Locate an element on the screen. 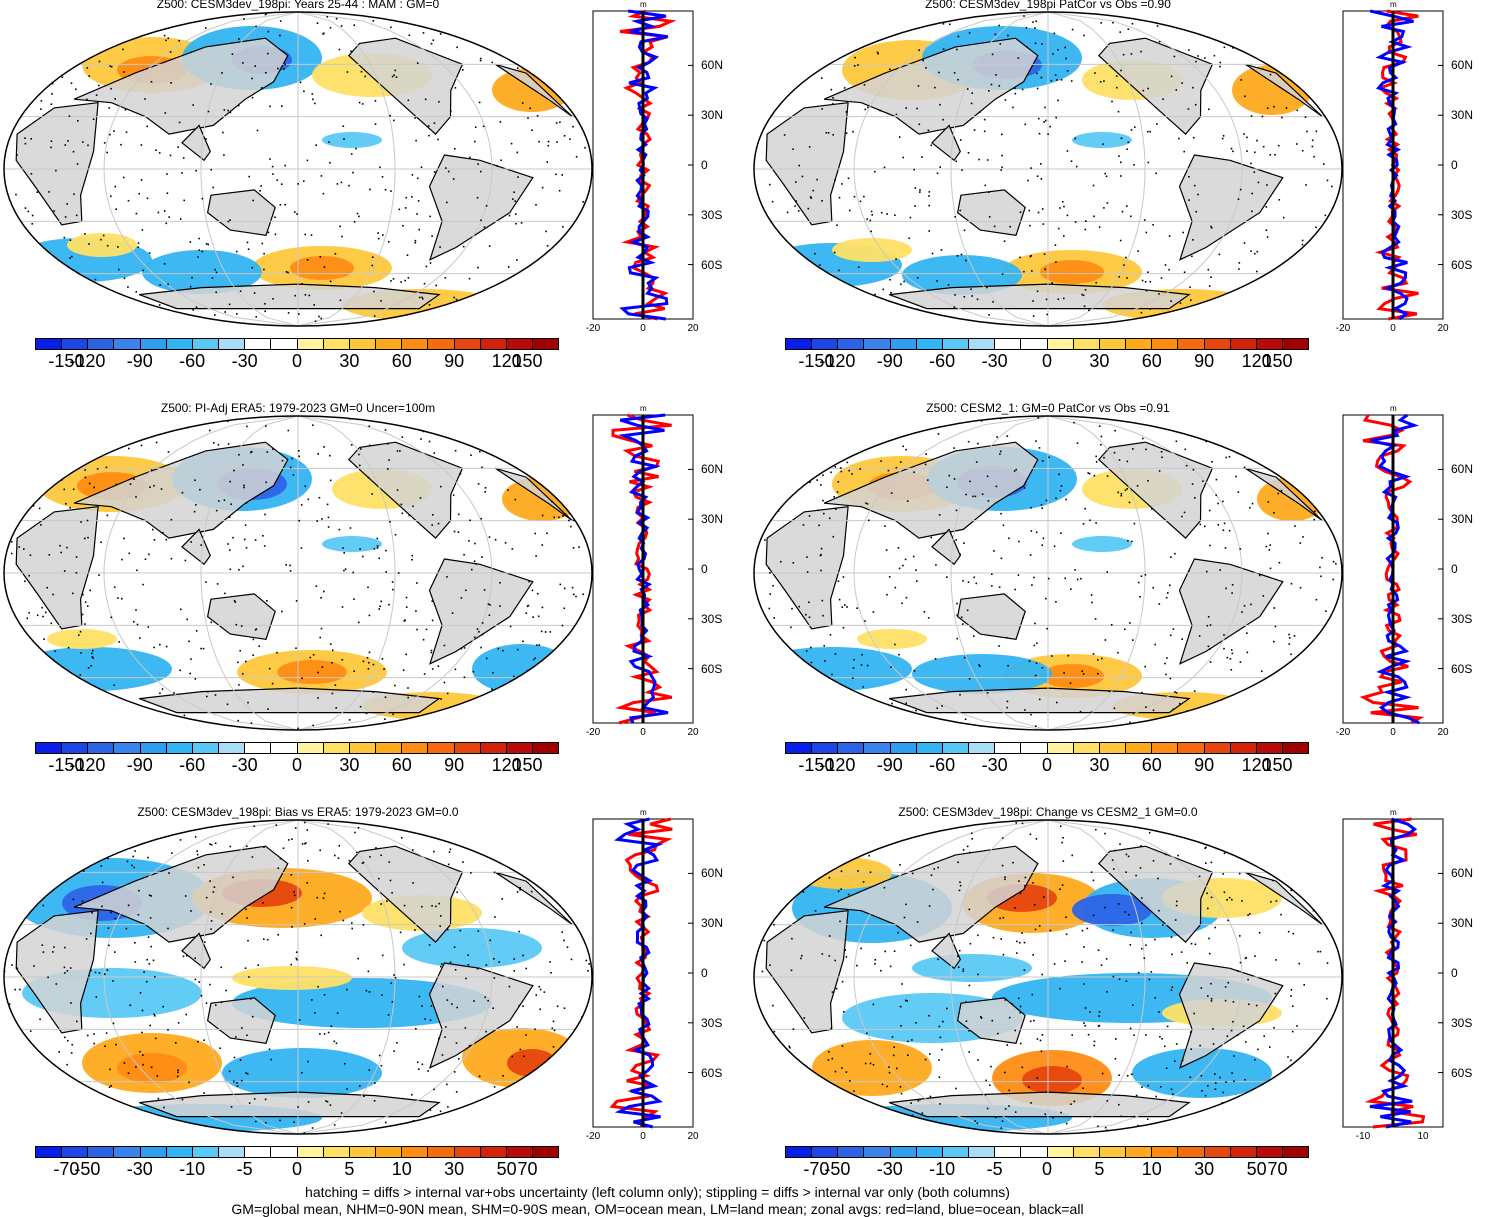  colorbar-label: -150 is located at coordinates (816, 765).